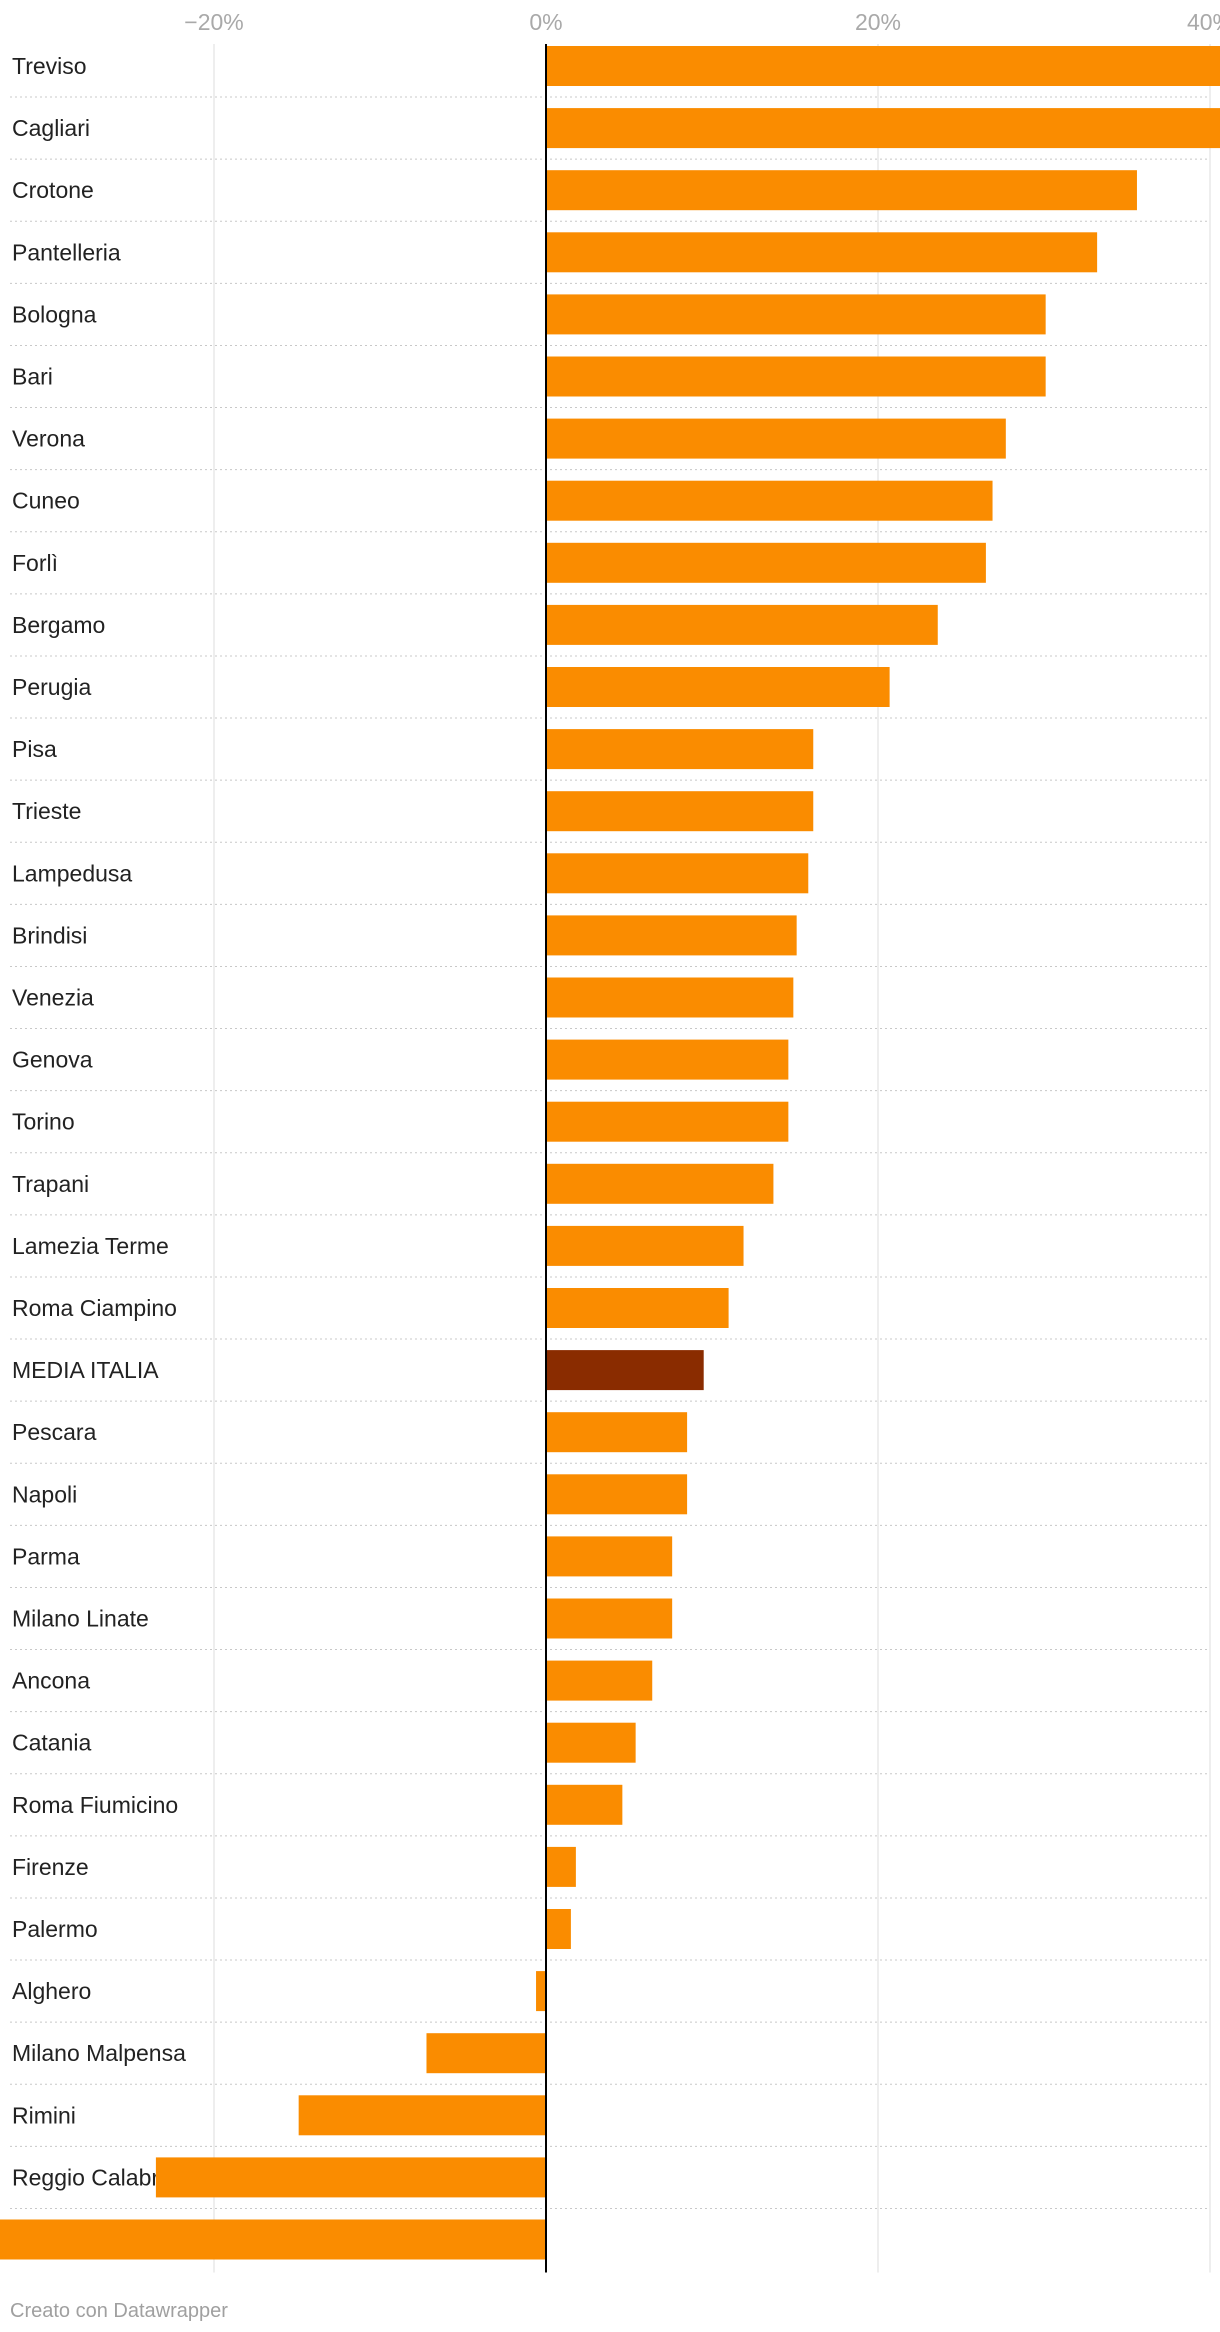 This screenshot has width=1220, height=2332. I want to click on category-label: Venezia, so click(53, 998).